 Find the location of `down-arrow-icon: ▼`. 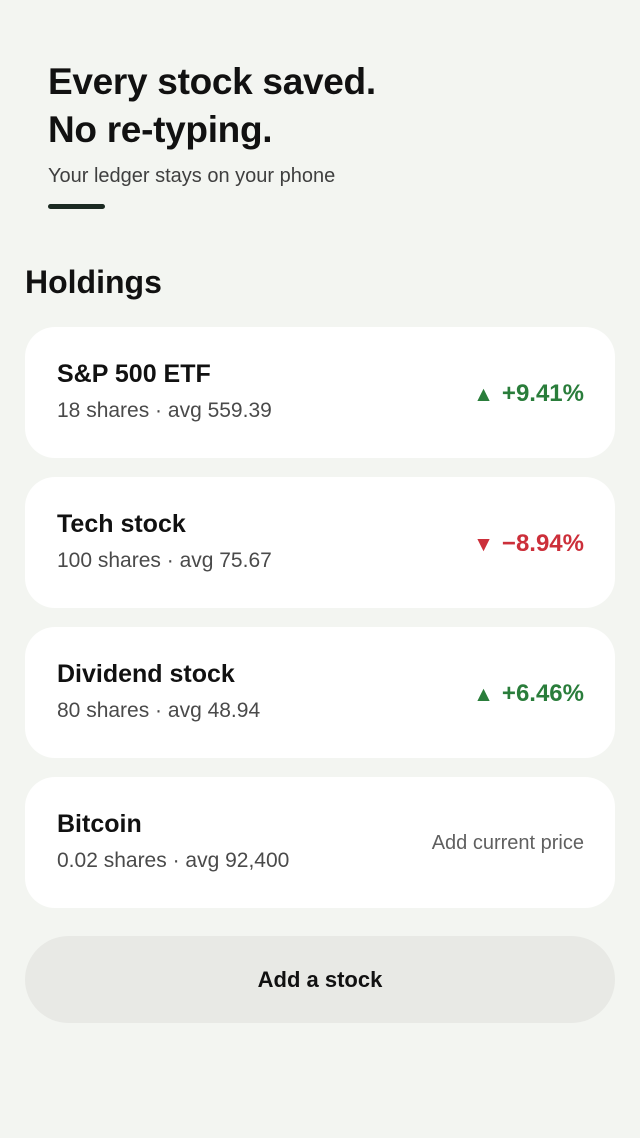

down-arrow-icon: ▼ is located at coordinates (483, 544).